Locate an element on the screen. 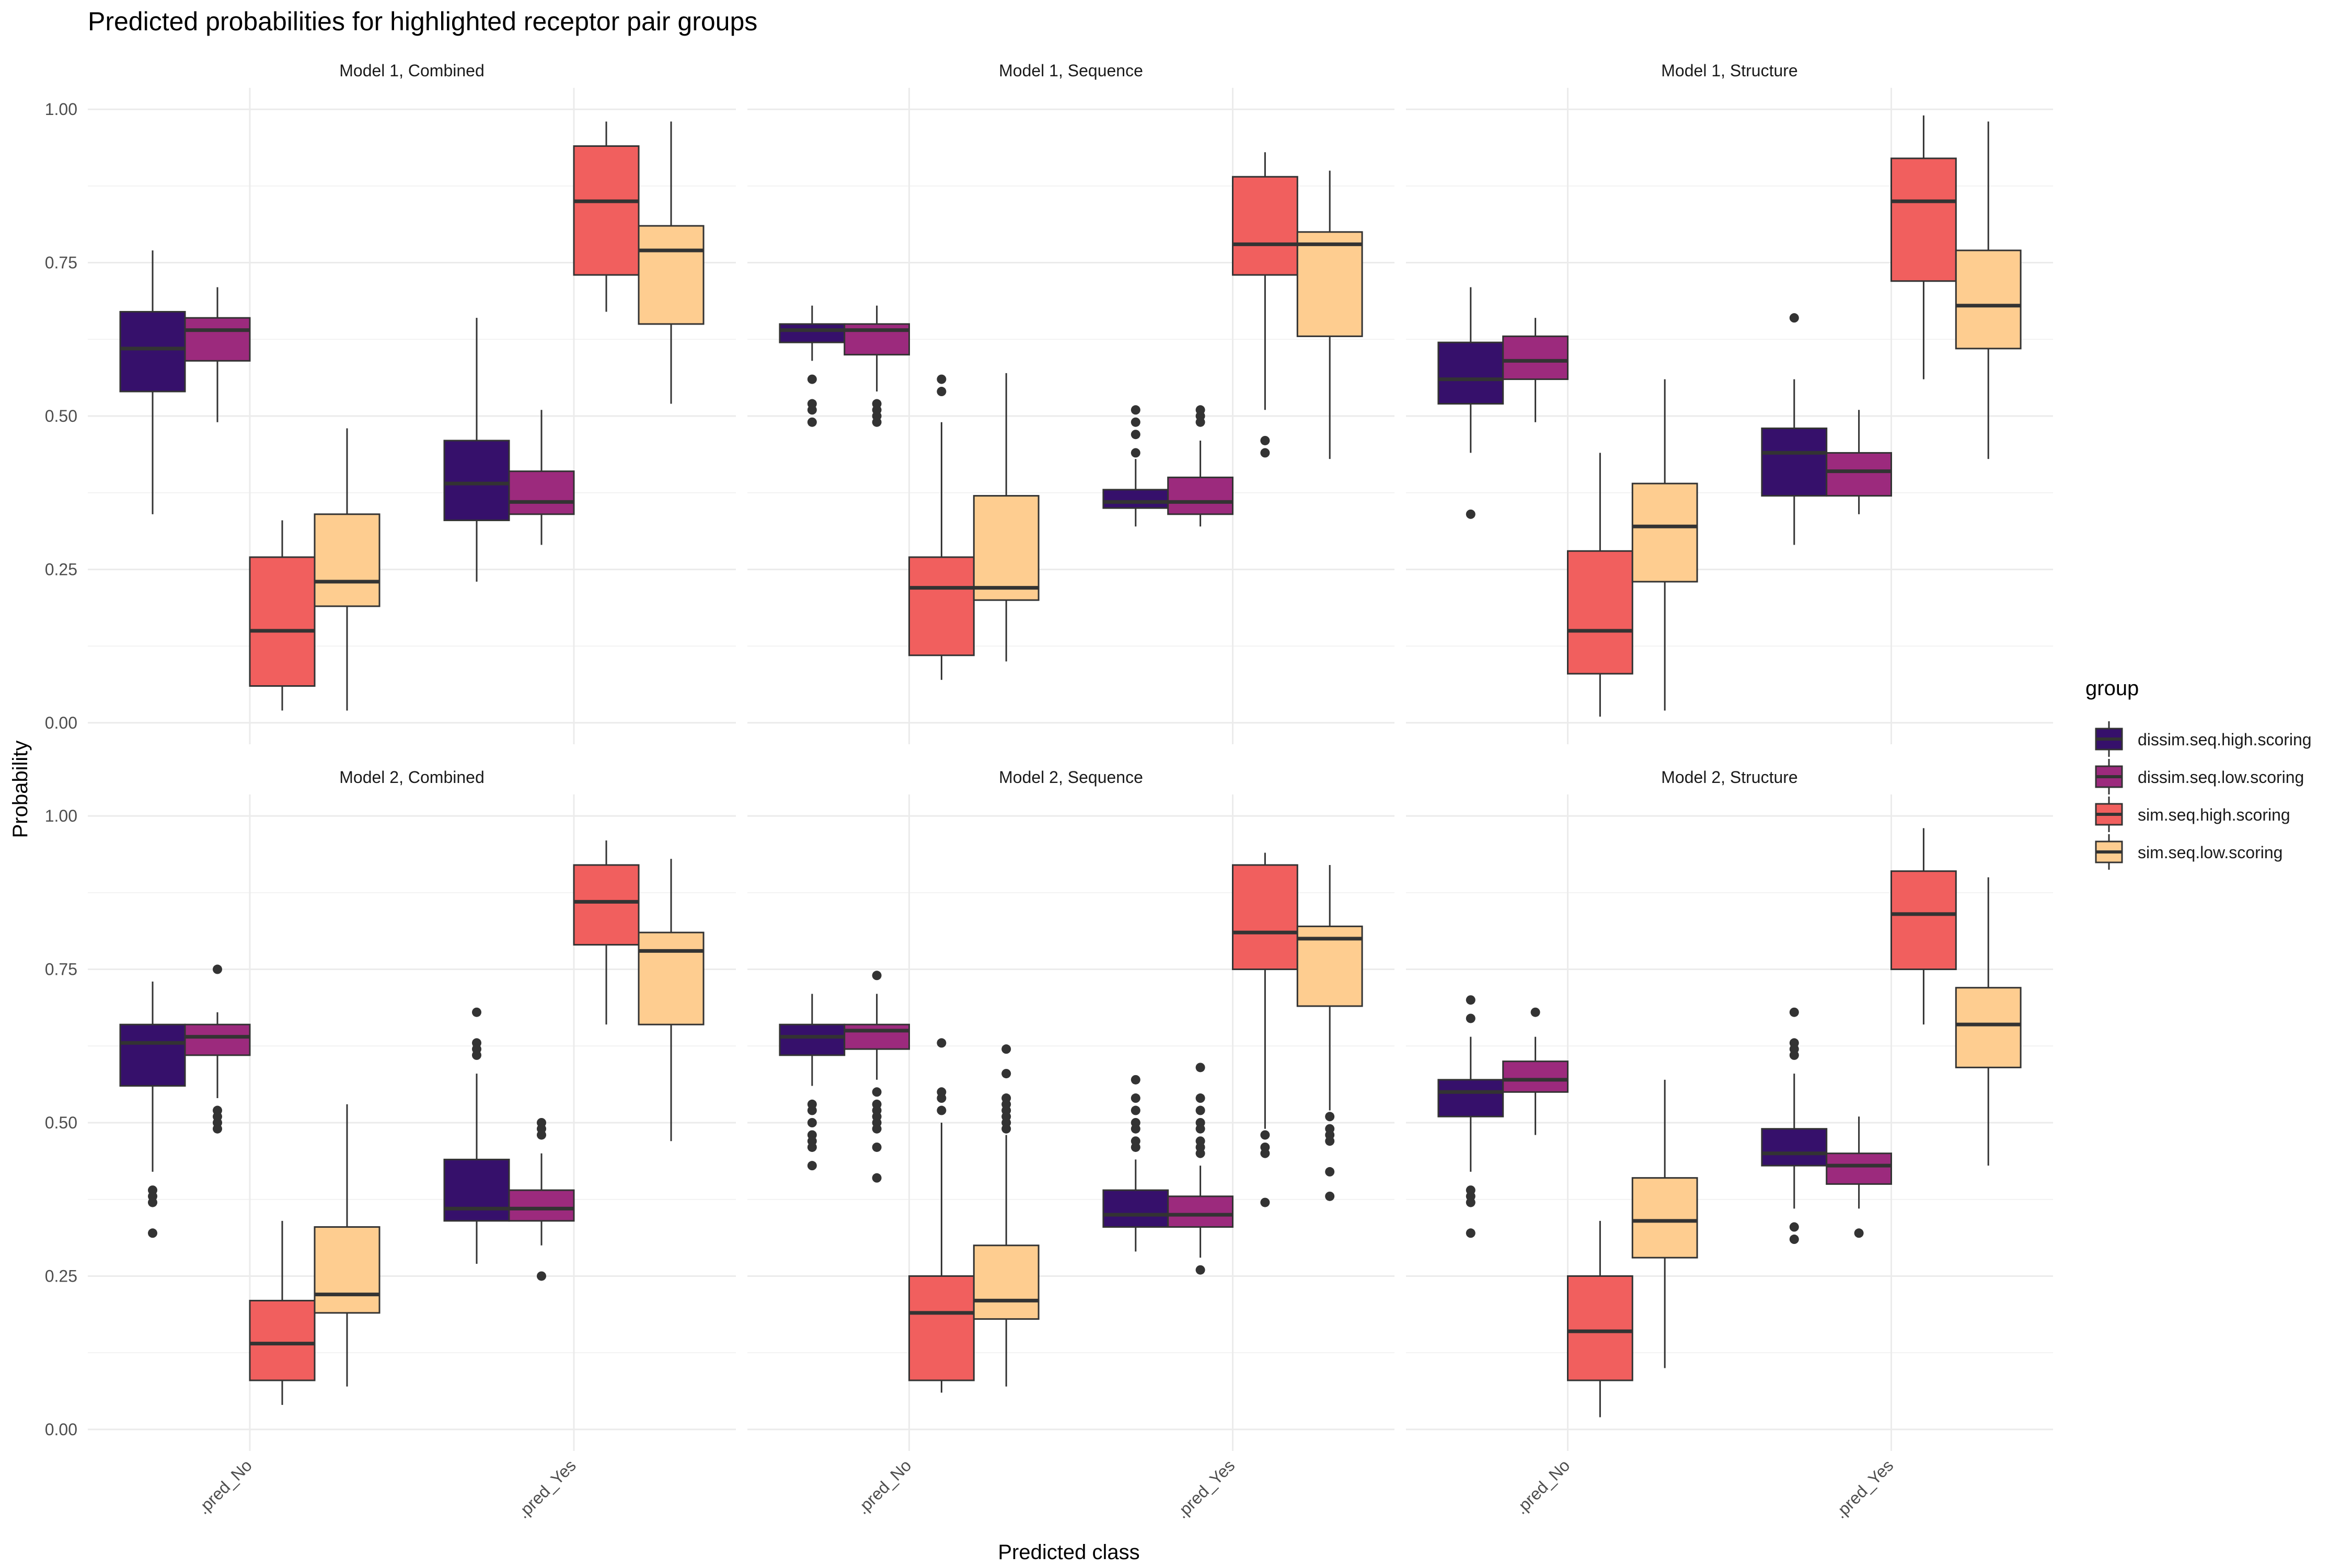 This screenshot has height=1568, width=2352. x-axis-label: Predicted class is located at coordinates (1068, 1552).